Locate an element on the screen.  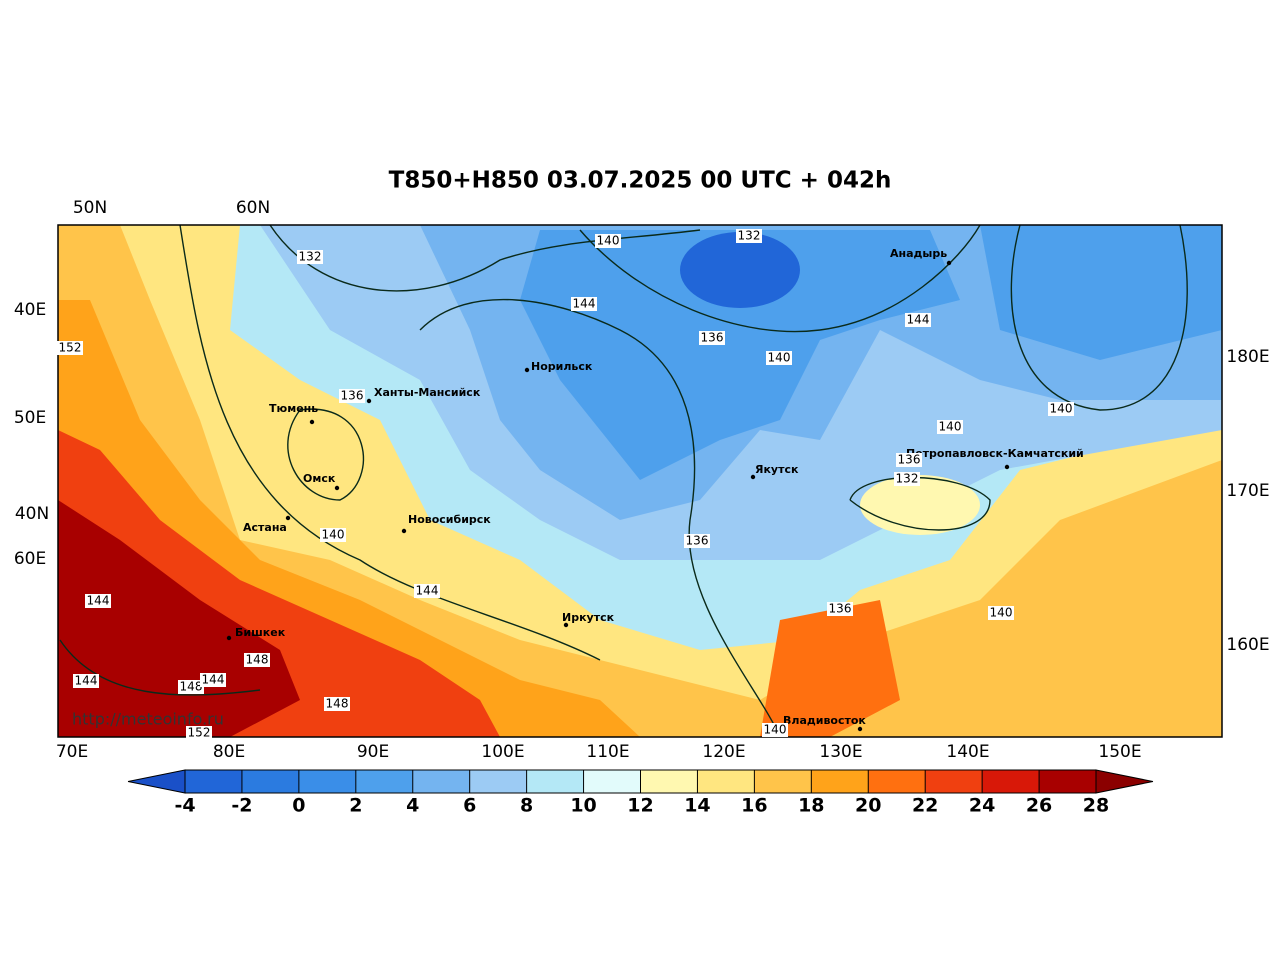
source-url: http://meteoinfo.ru is located at coordinates (148, 719).